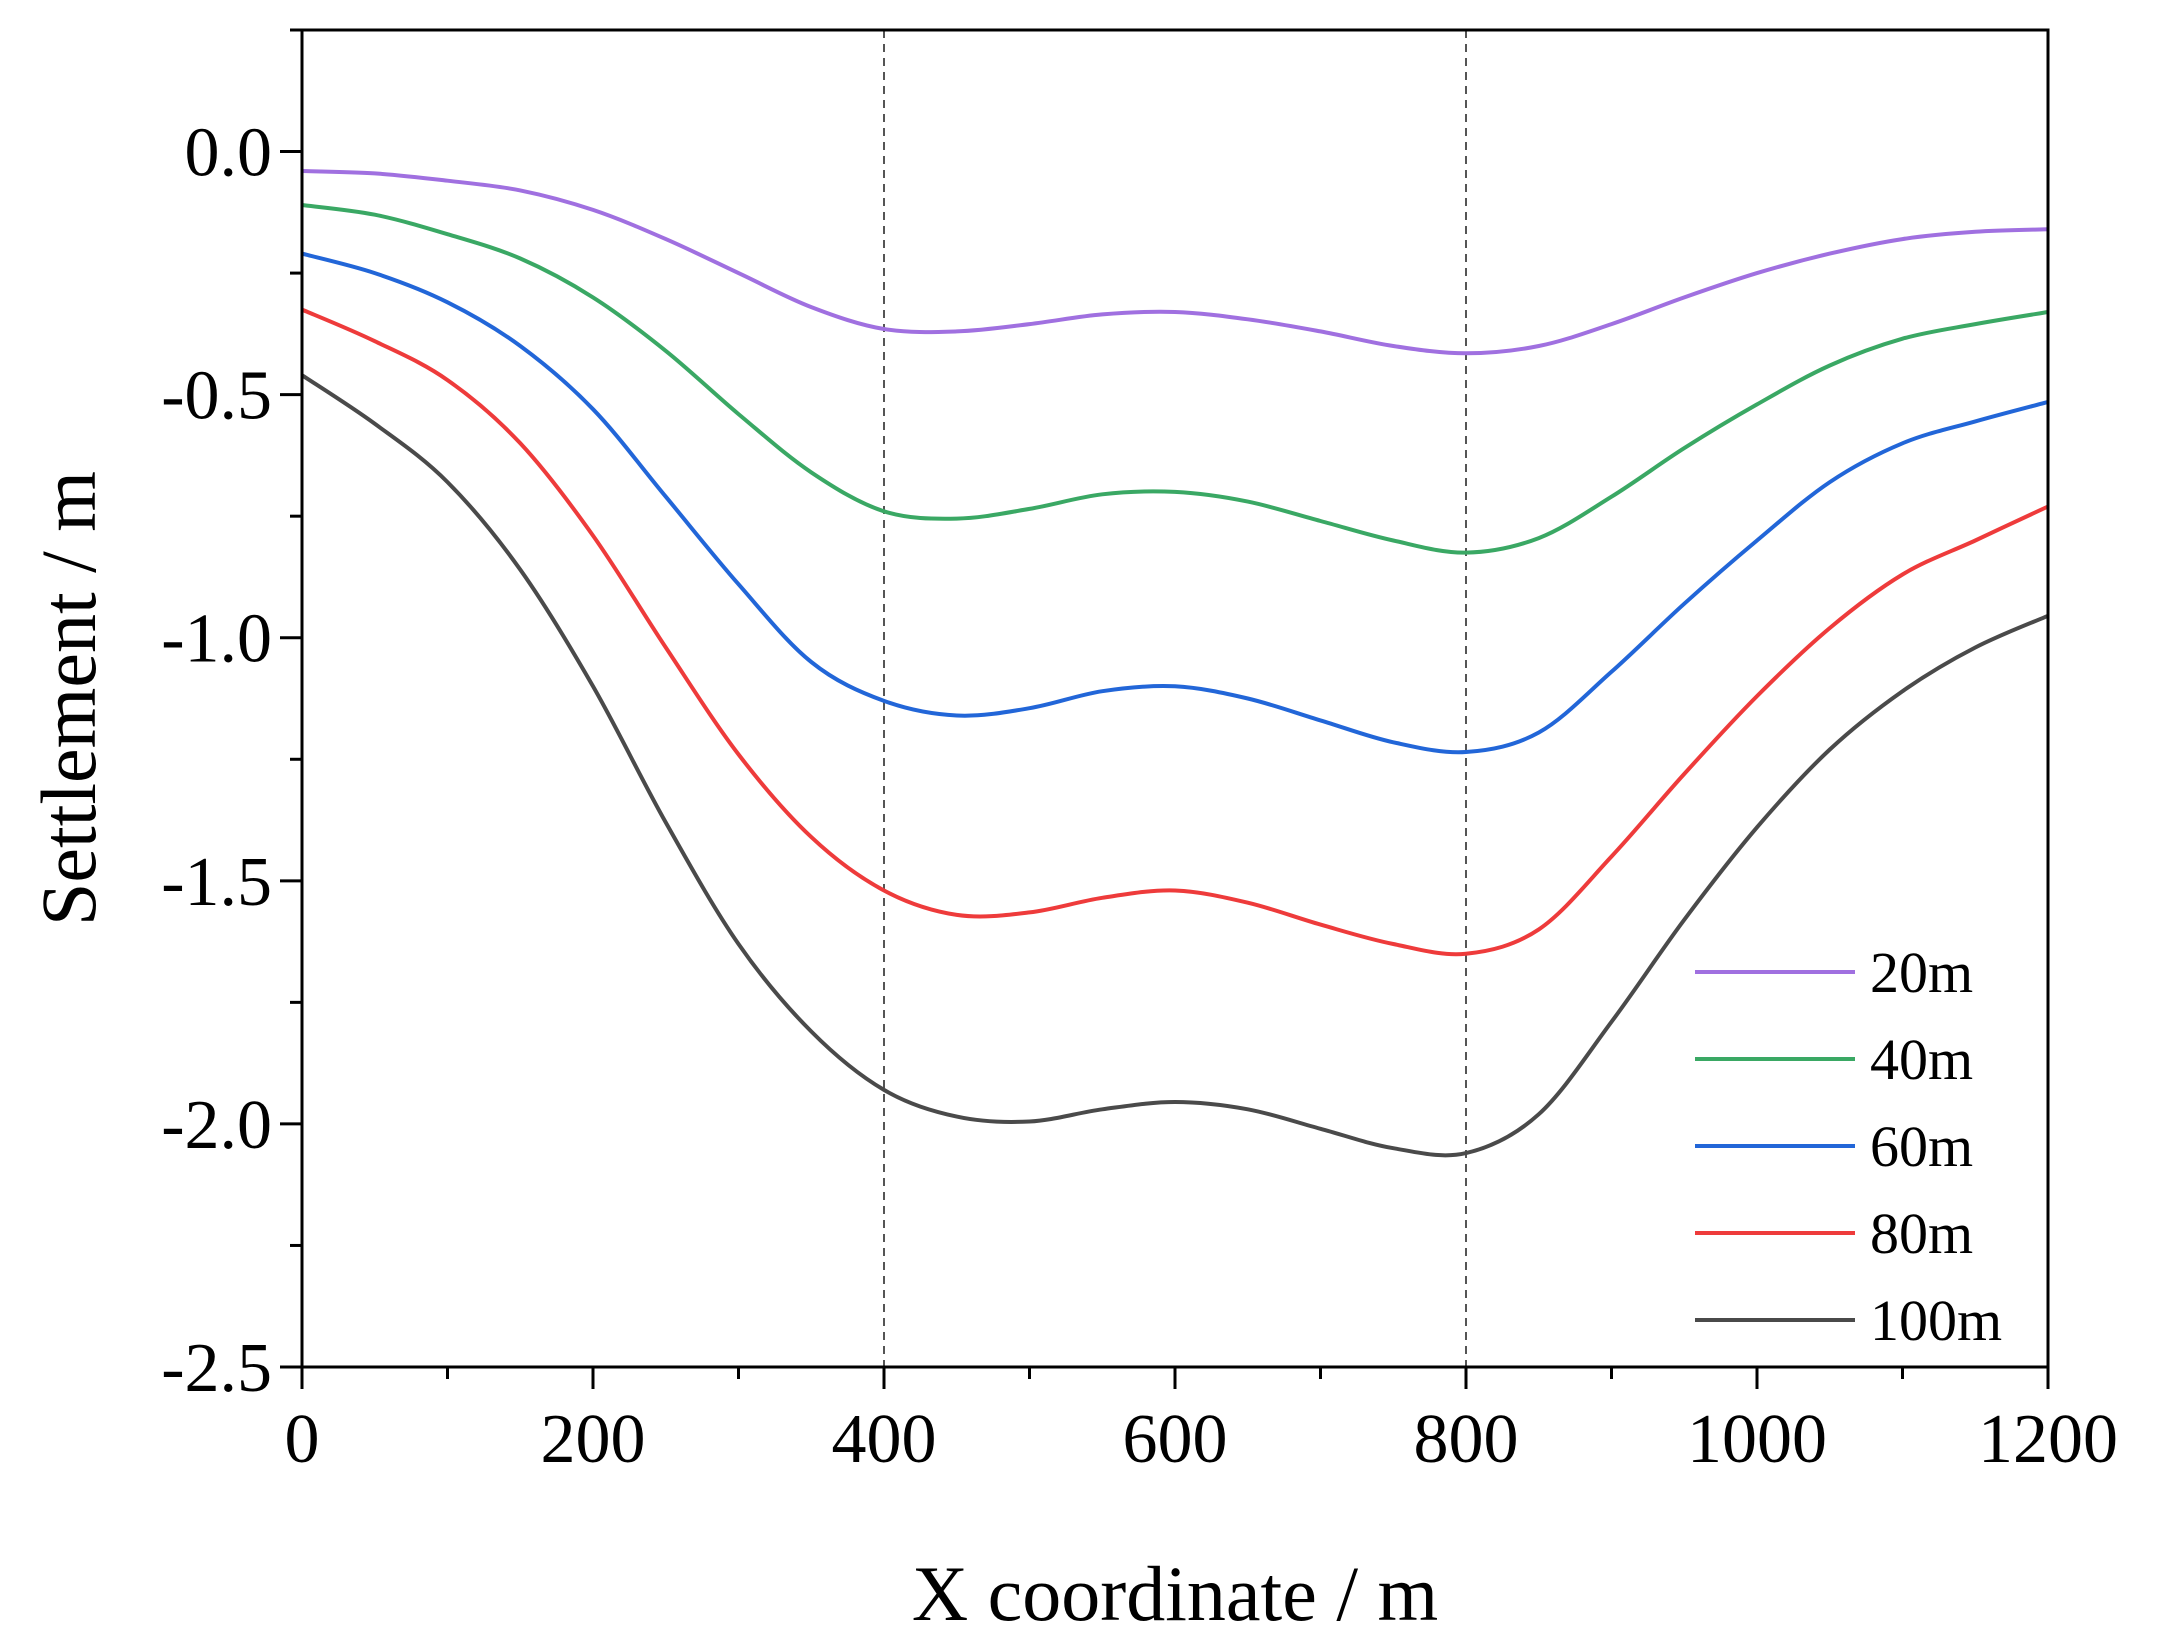  Describe the element at coordinates (1175, 1439) in the screenshot. I see `x-tick-label: 600` at that location.